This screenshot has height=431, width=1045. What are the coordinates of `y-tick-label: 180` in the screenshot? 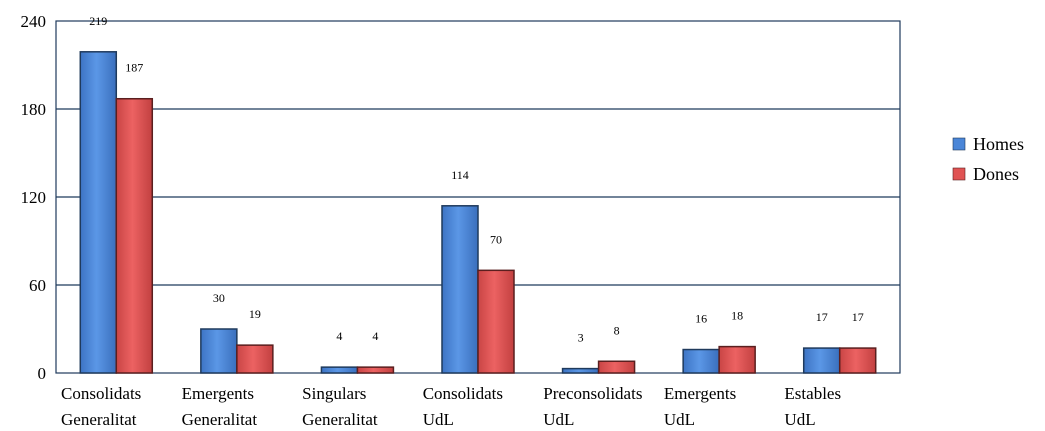 It's located at (34, 109).